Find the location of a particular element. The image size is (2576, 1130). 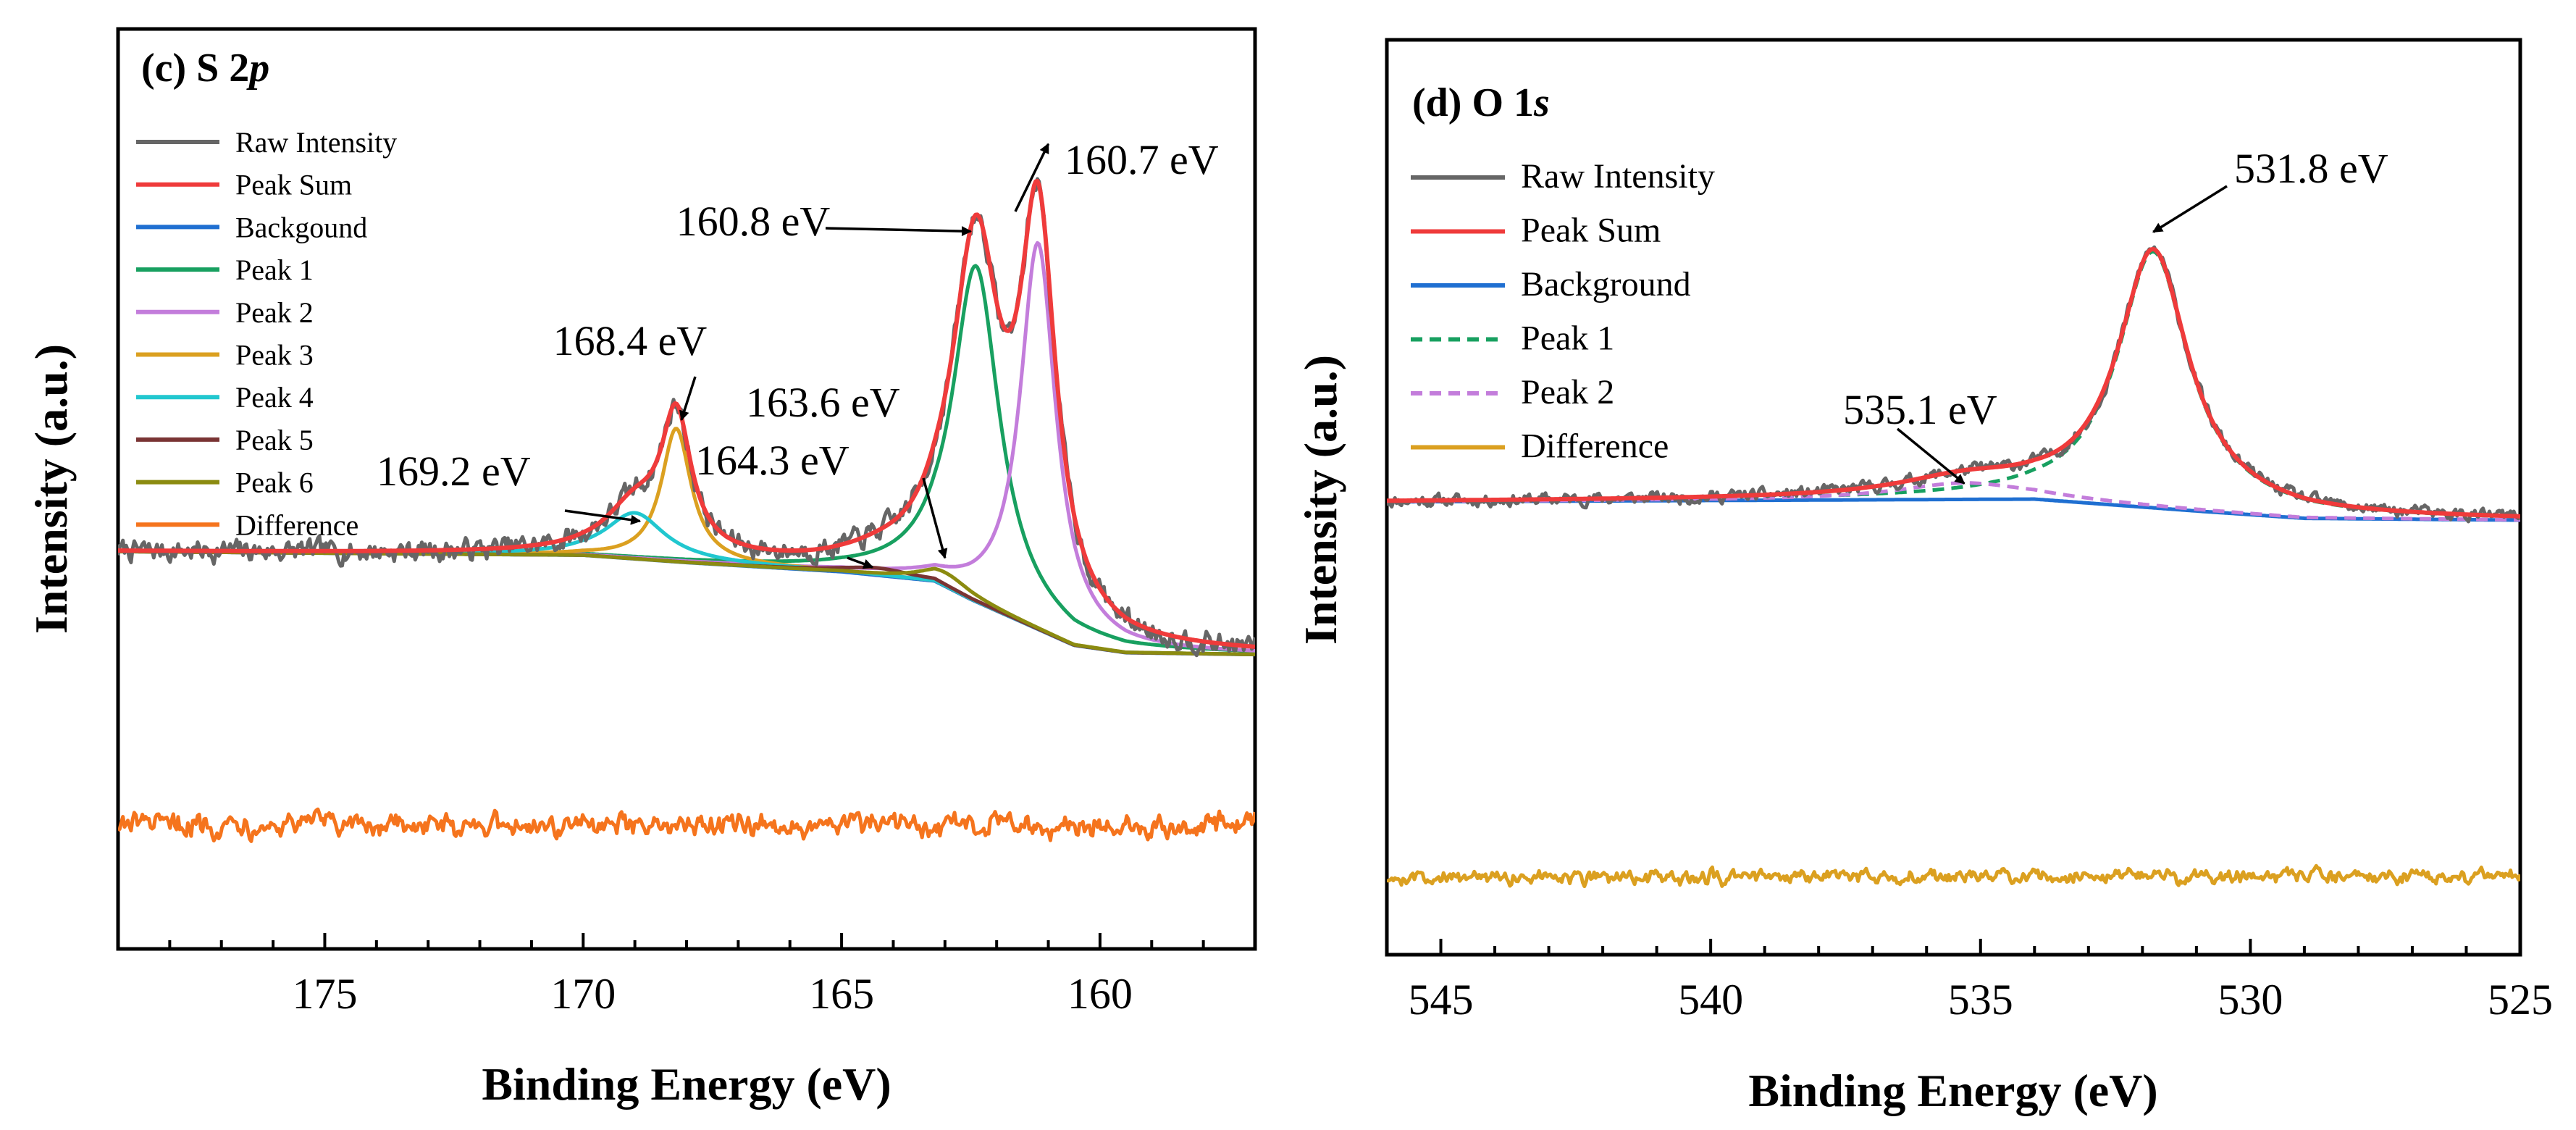

annotation-label: 168.4 eV is located at coordinates (630, 340).